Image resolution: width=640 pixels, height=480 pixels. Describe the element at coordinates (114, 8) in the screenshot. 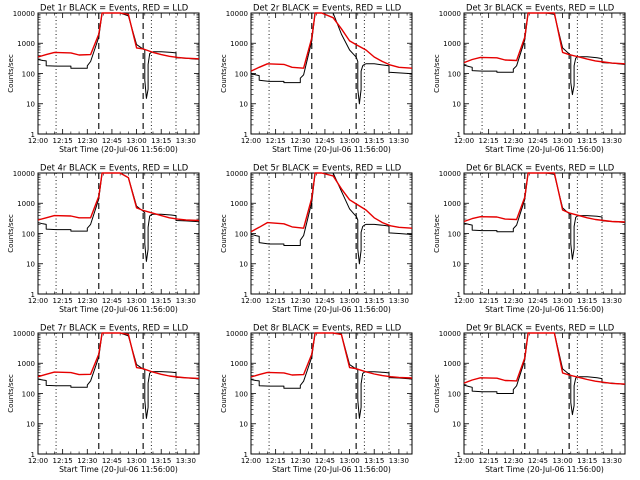

I see `plot-title: Det 1r BLACK = Events, RED = LLD` at that location.